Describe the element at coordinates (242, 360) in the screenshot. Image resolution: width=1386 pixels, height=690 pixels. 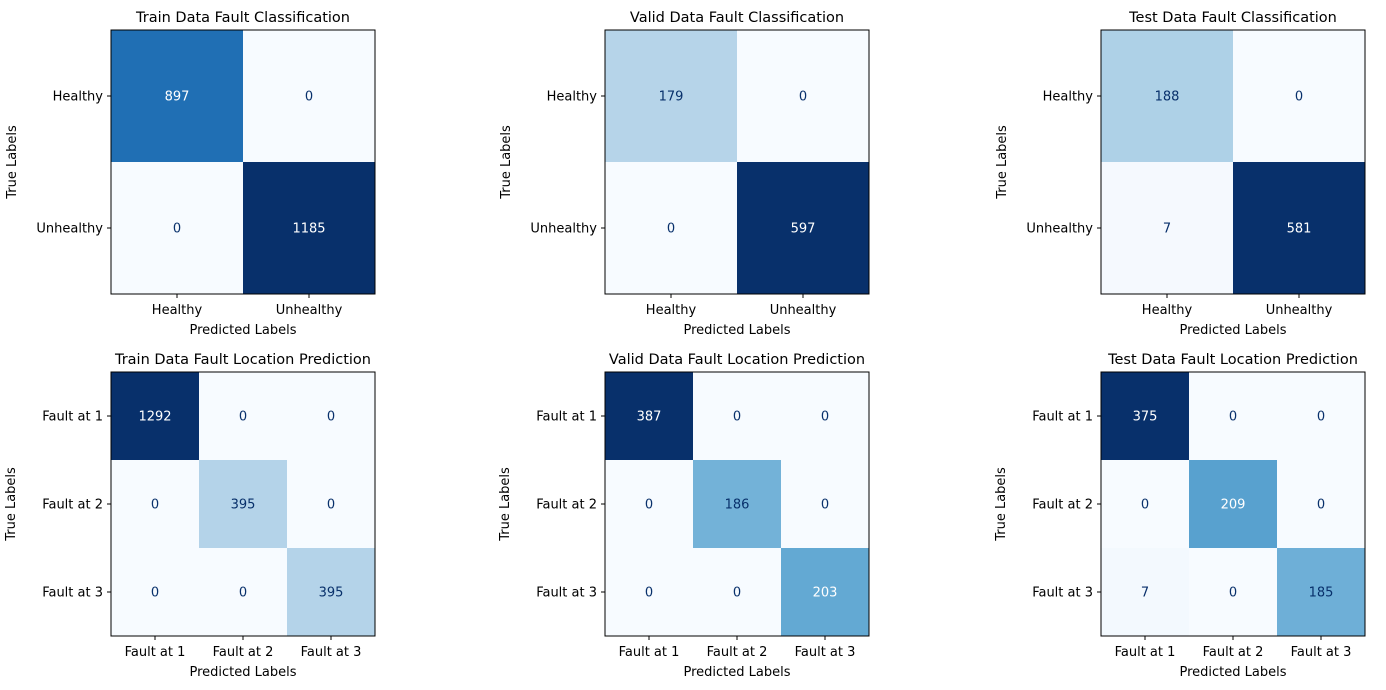
I see `panel-title: Train Data Fault Location Prediction` at that location.